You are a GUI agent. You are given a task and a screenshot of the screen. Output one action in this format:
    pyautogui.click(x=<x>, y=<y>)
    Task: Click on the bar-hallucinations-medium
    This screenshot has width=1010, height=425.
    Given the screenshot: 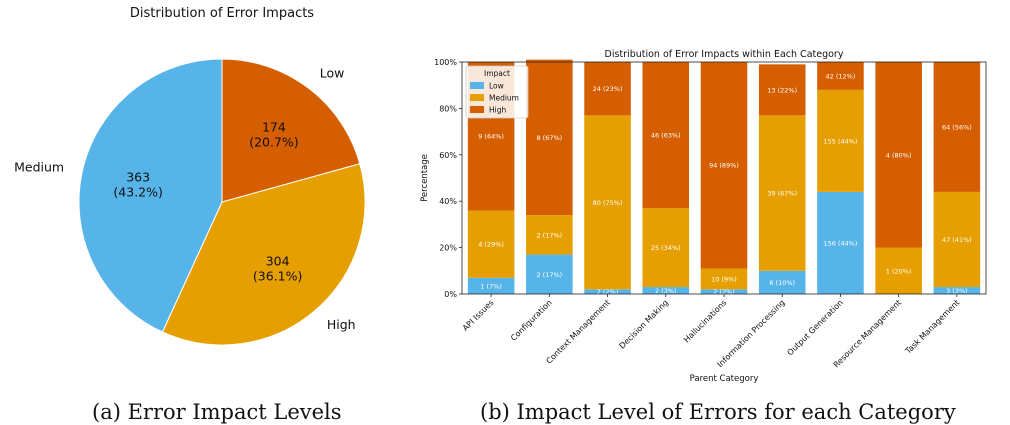 What is the action you would take?
    pyautogui.click(x=724, y=279)
    